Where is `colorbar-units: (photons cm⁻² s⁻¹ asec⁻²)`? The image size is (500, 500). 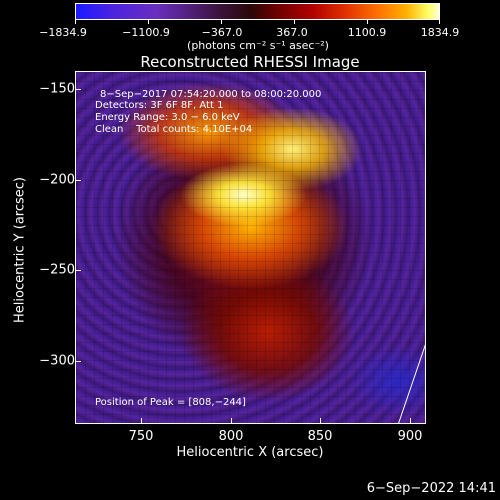 colorbar-units: (photons cm⁻² s⁻¹ asec⁻²) is located at coordinates (258, 45).